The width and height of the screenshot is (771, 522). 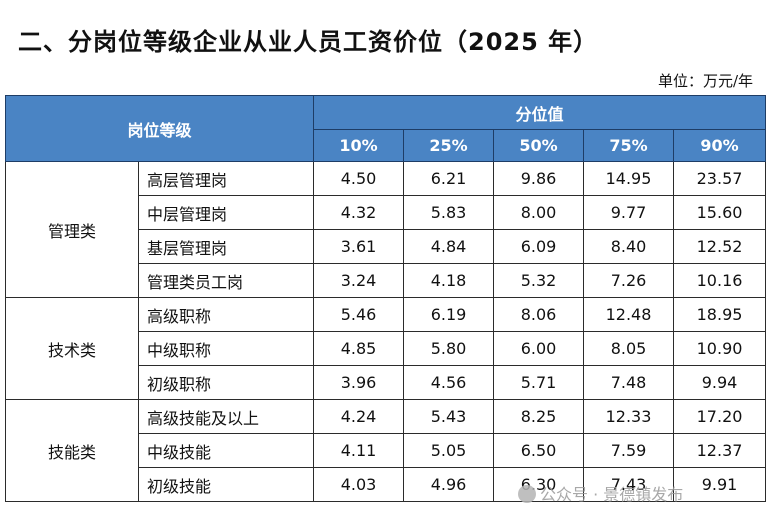 I want to click on post-cell: 初级技能, so click(x=226, y=484).